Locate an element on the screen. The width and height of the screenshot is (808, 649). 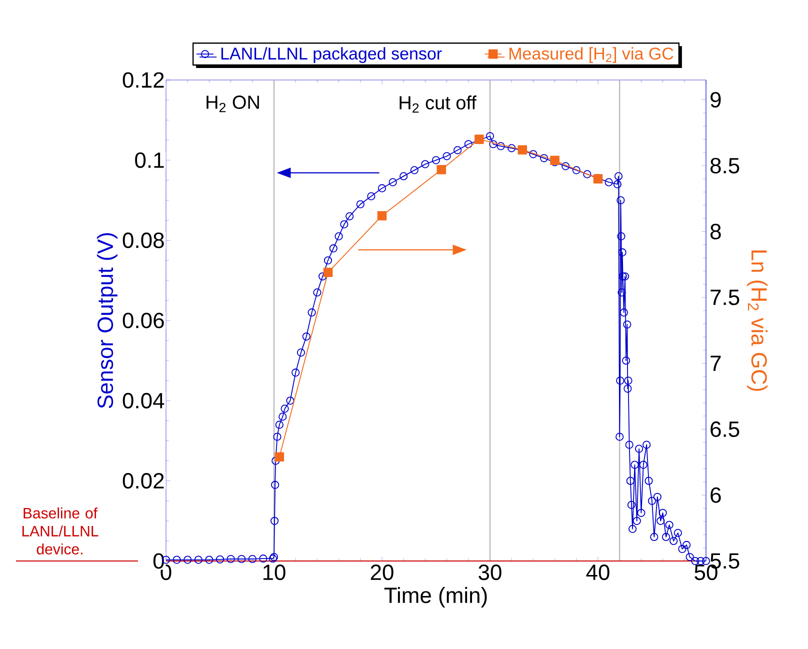
ref-line-label: H$_{2}$ ON is located at coordinates (232, 104).